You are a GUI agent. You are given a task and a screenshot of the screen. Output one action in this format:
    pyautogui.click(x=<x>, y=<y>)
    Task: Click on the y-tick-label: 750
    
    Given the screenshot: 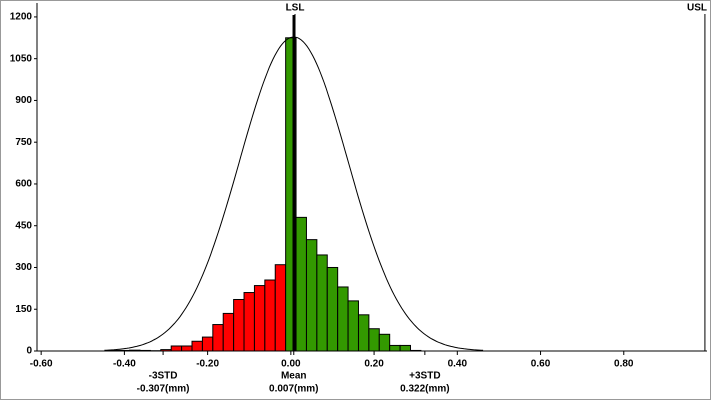 What is the action you would take?
    pyautogui.click(x=23, y=142)
    